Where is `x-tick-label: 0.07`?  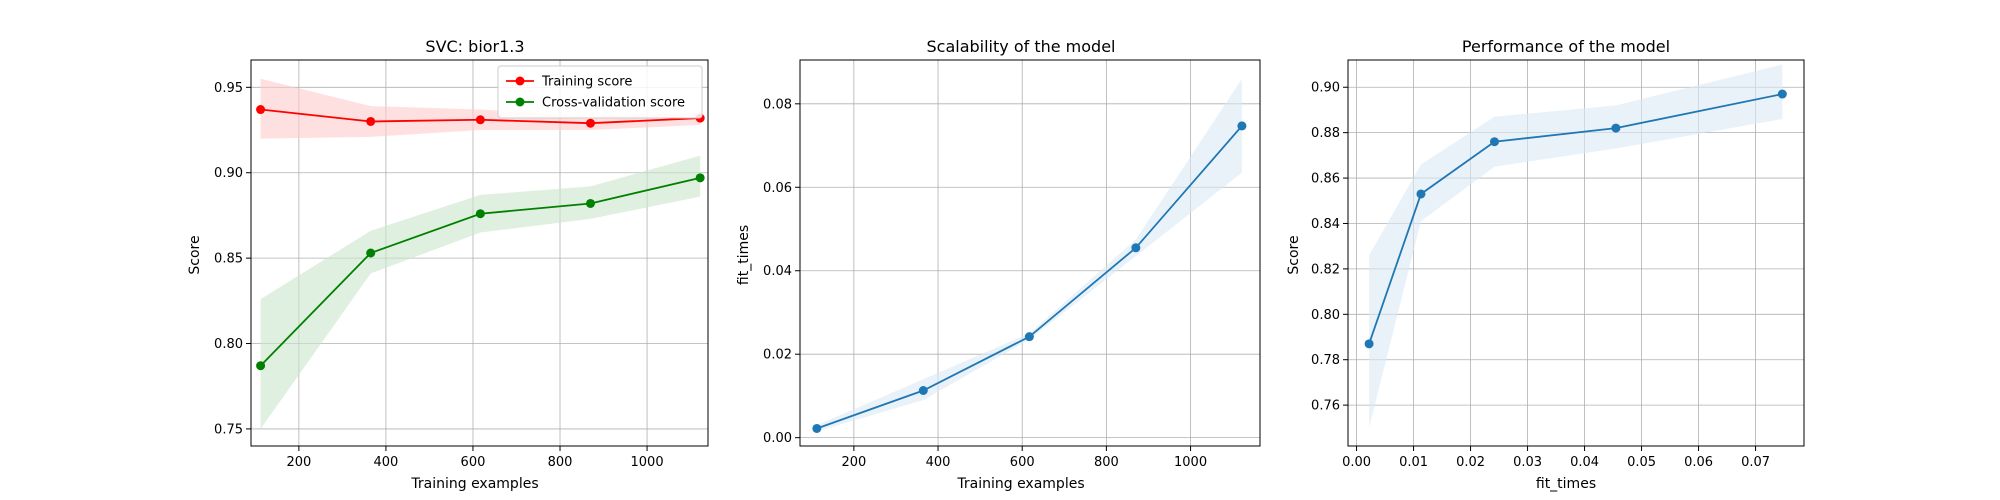
x-tick-label: 0.07 is located at coordinates (1755, 462).